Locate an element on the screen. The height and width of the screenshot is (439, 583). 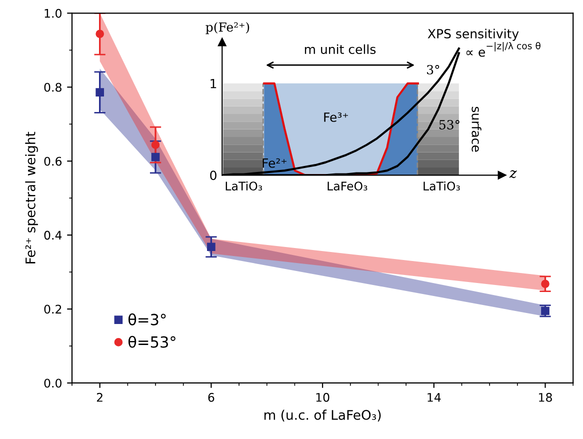
annotation: ∝ e−|z|/λ cos θ is located at coordinates (503, 49).